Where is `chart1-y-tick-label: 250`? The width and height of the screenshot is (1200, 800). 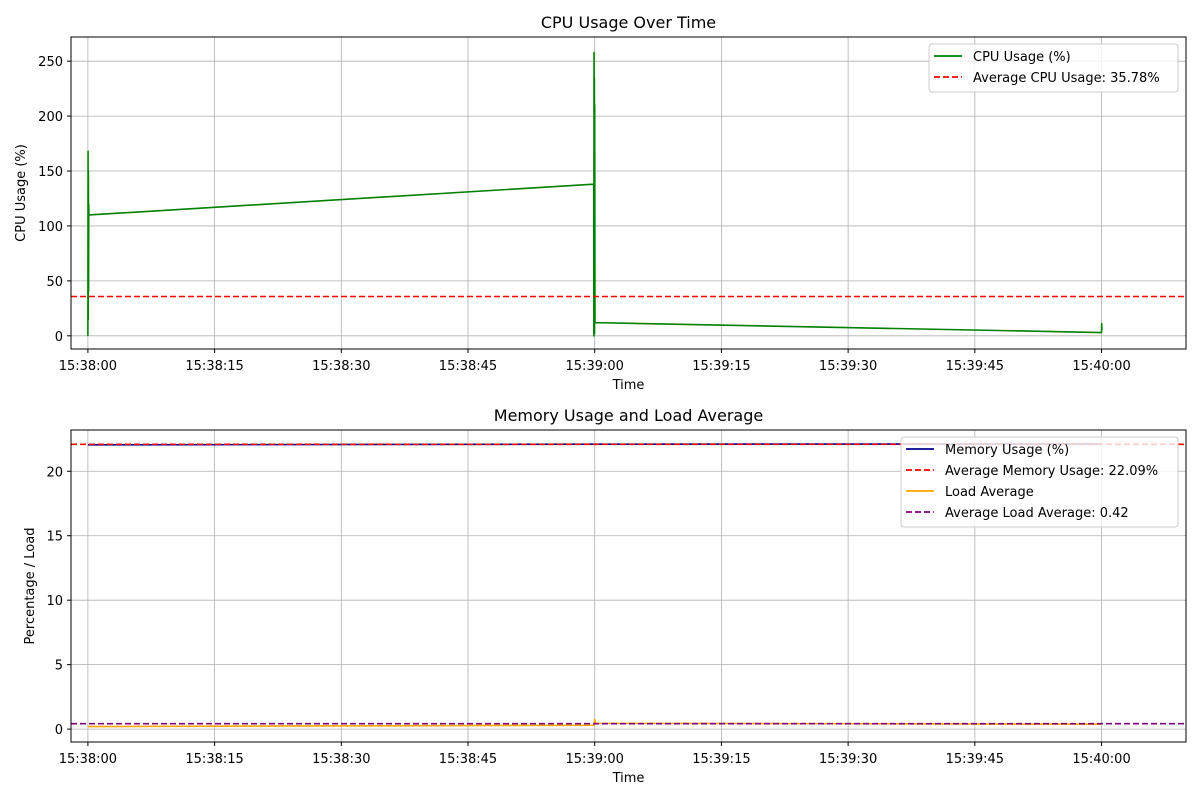 chart1-y-tick-label: 250 is located at coordinates (50, 62).